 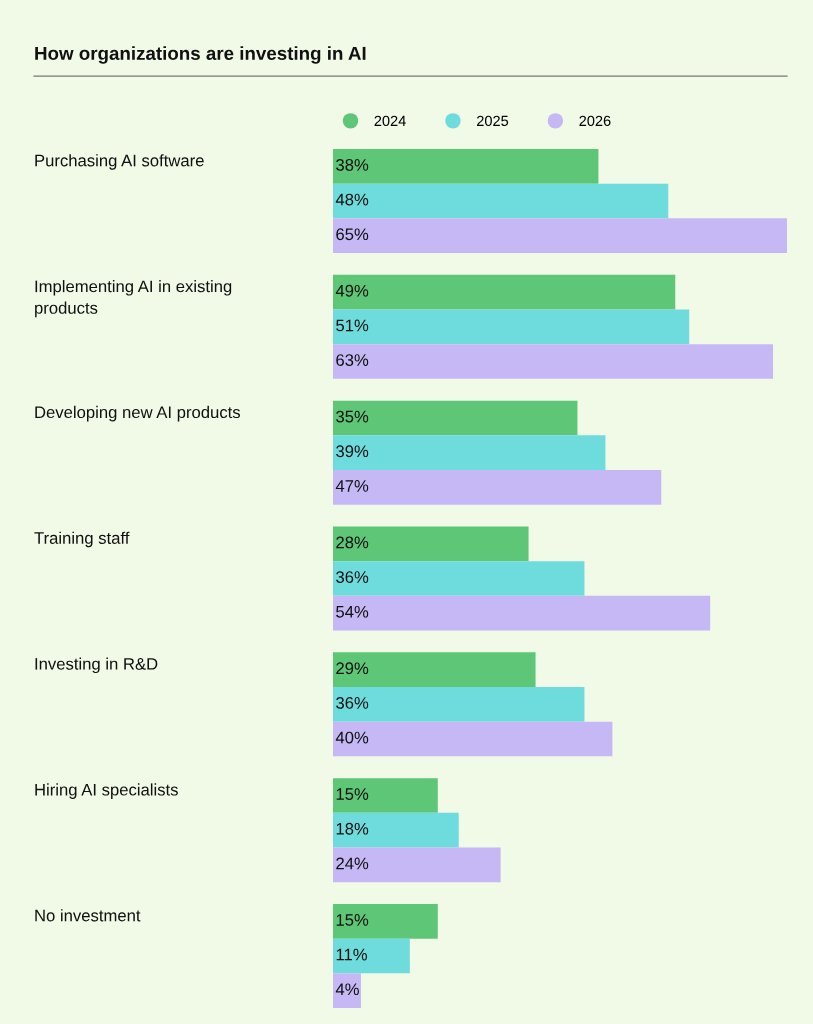 What do you see at coordinates (138, 413) in the screenshot?
I see `y-tick-label: Developing new AI products` at bounding box center [138, 413].